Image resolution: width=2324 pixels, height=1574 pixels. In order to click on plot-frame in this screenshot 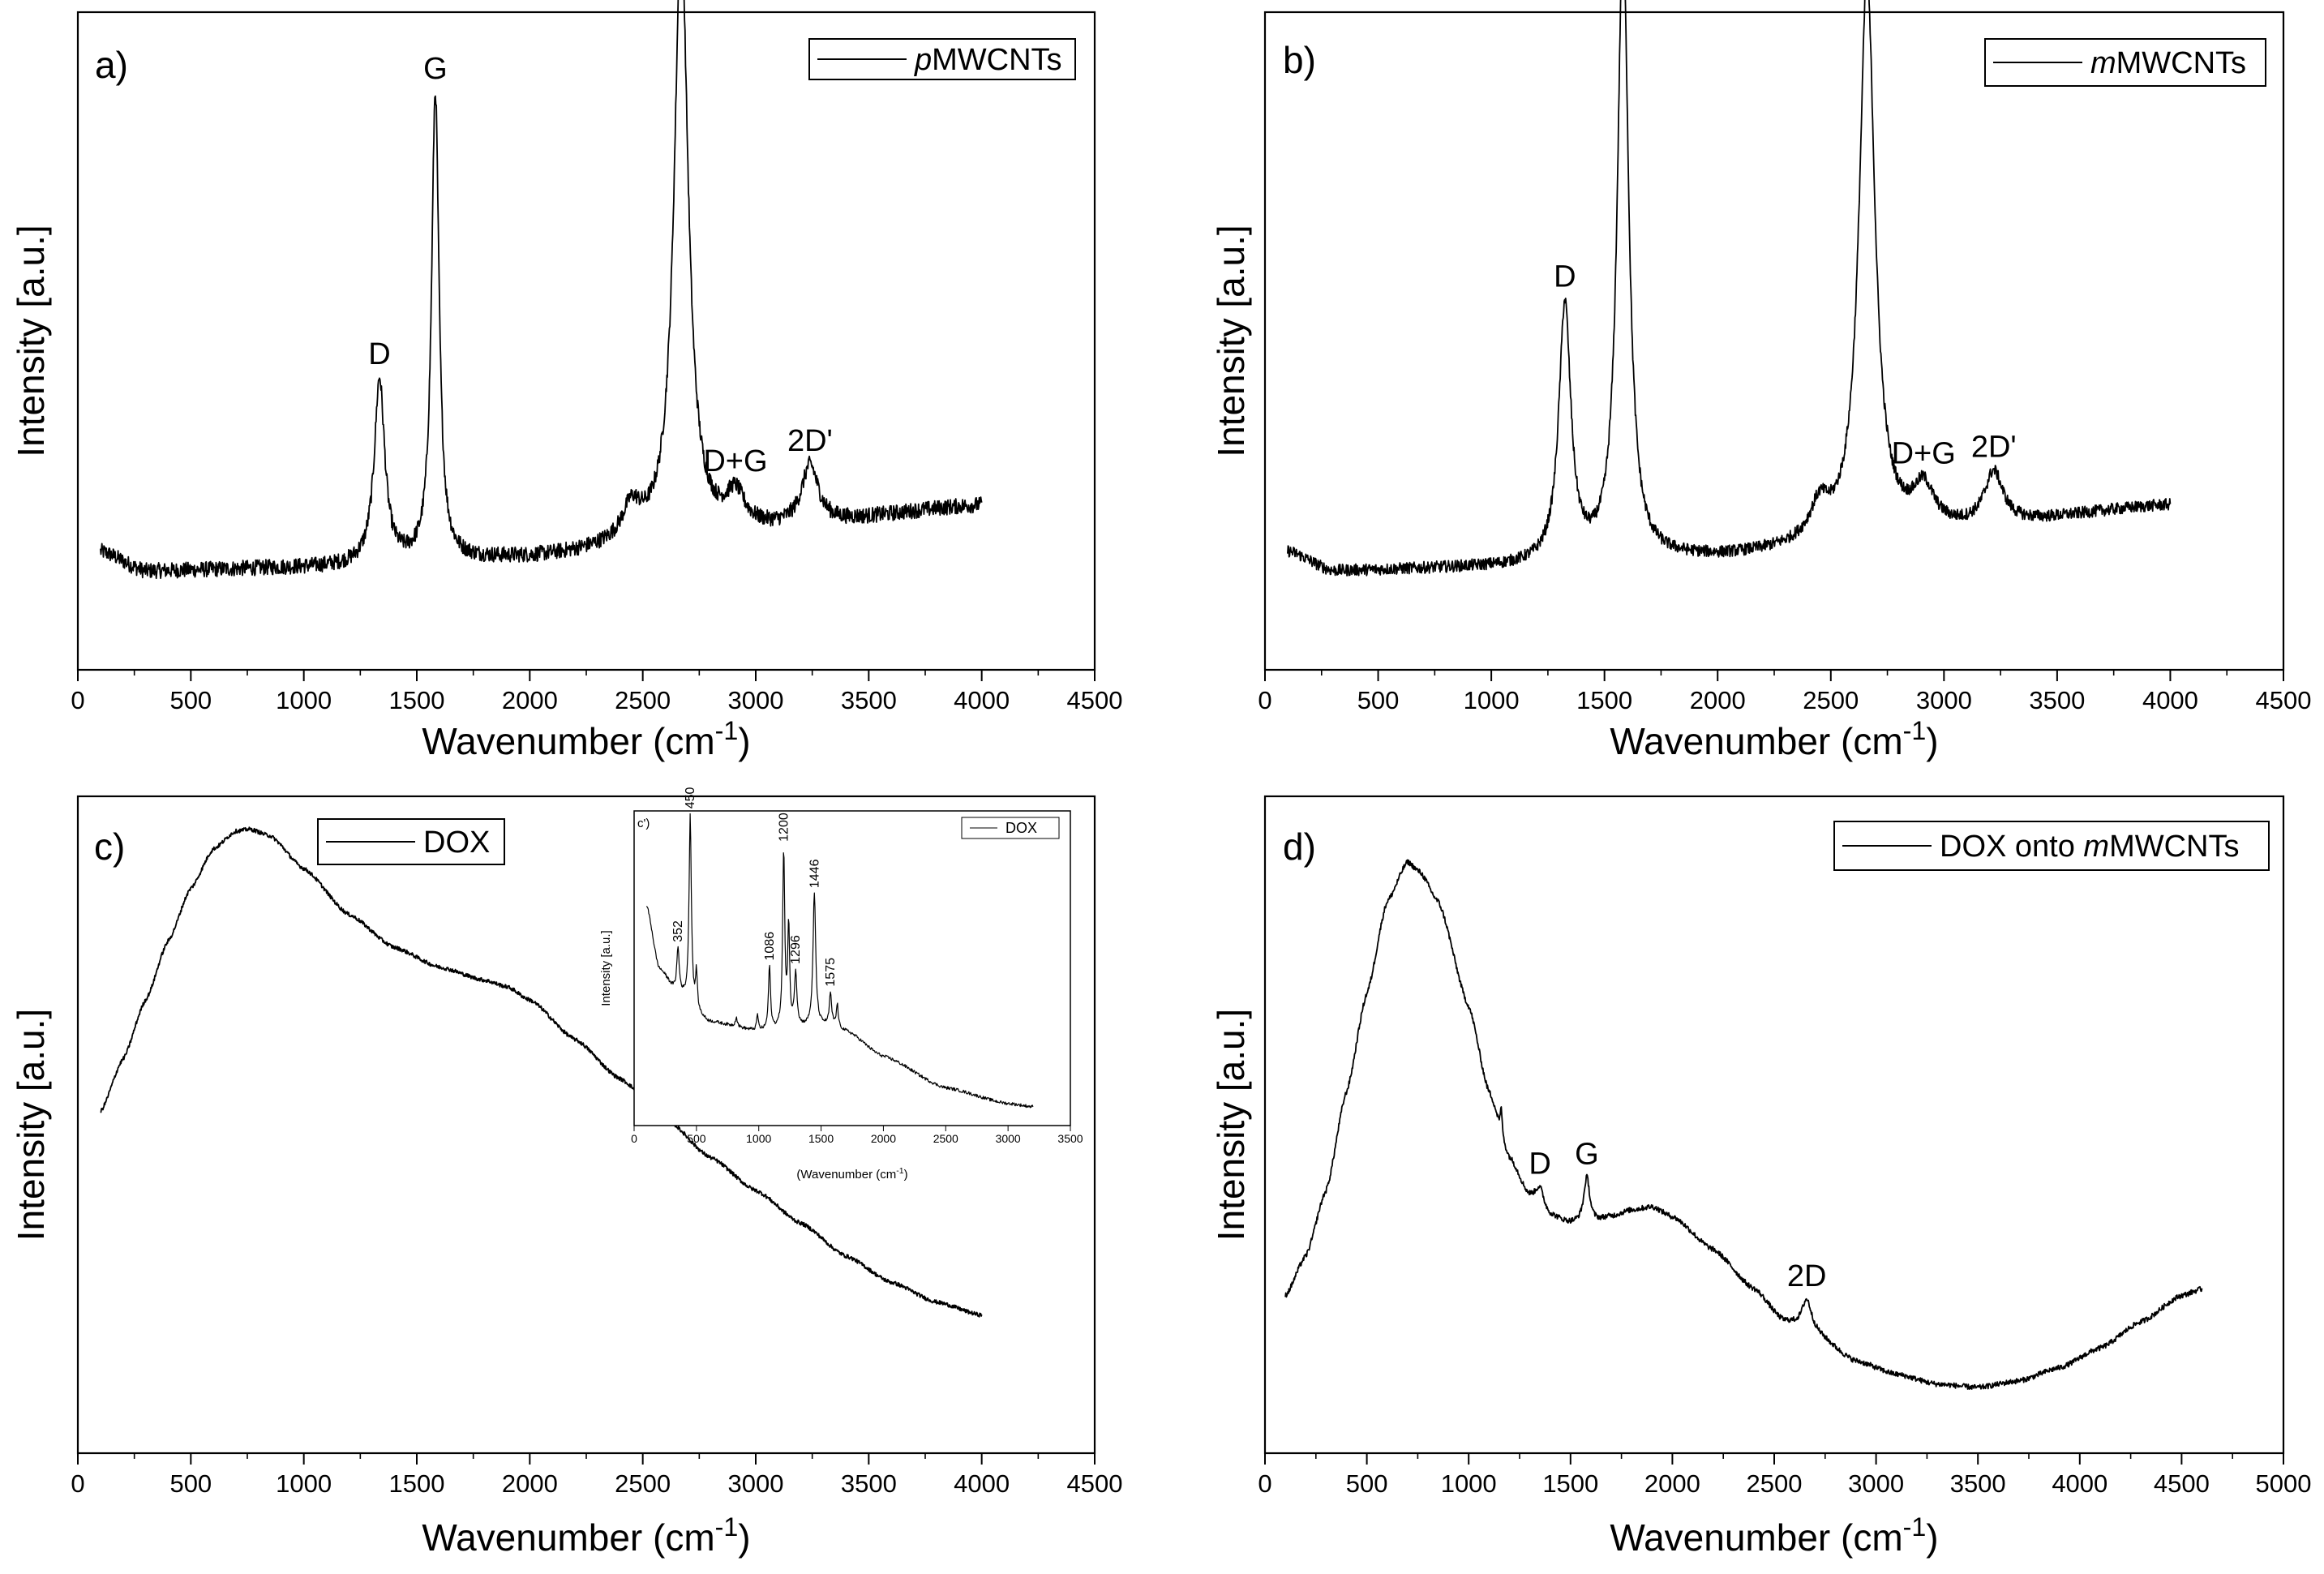, I will do `click(852, 968)`.